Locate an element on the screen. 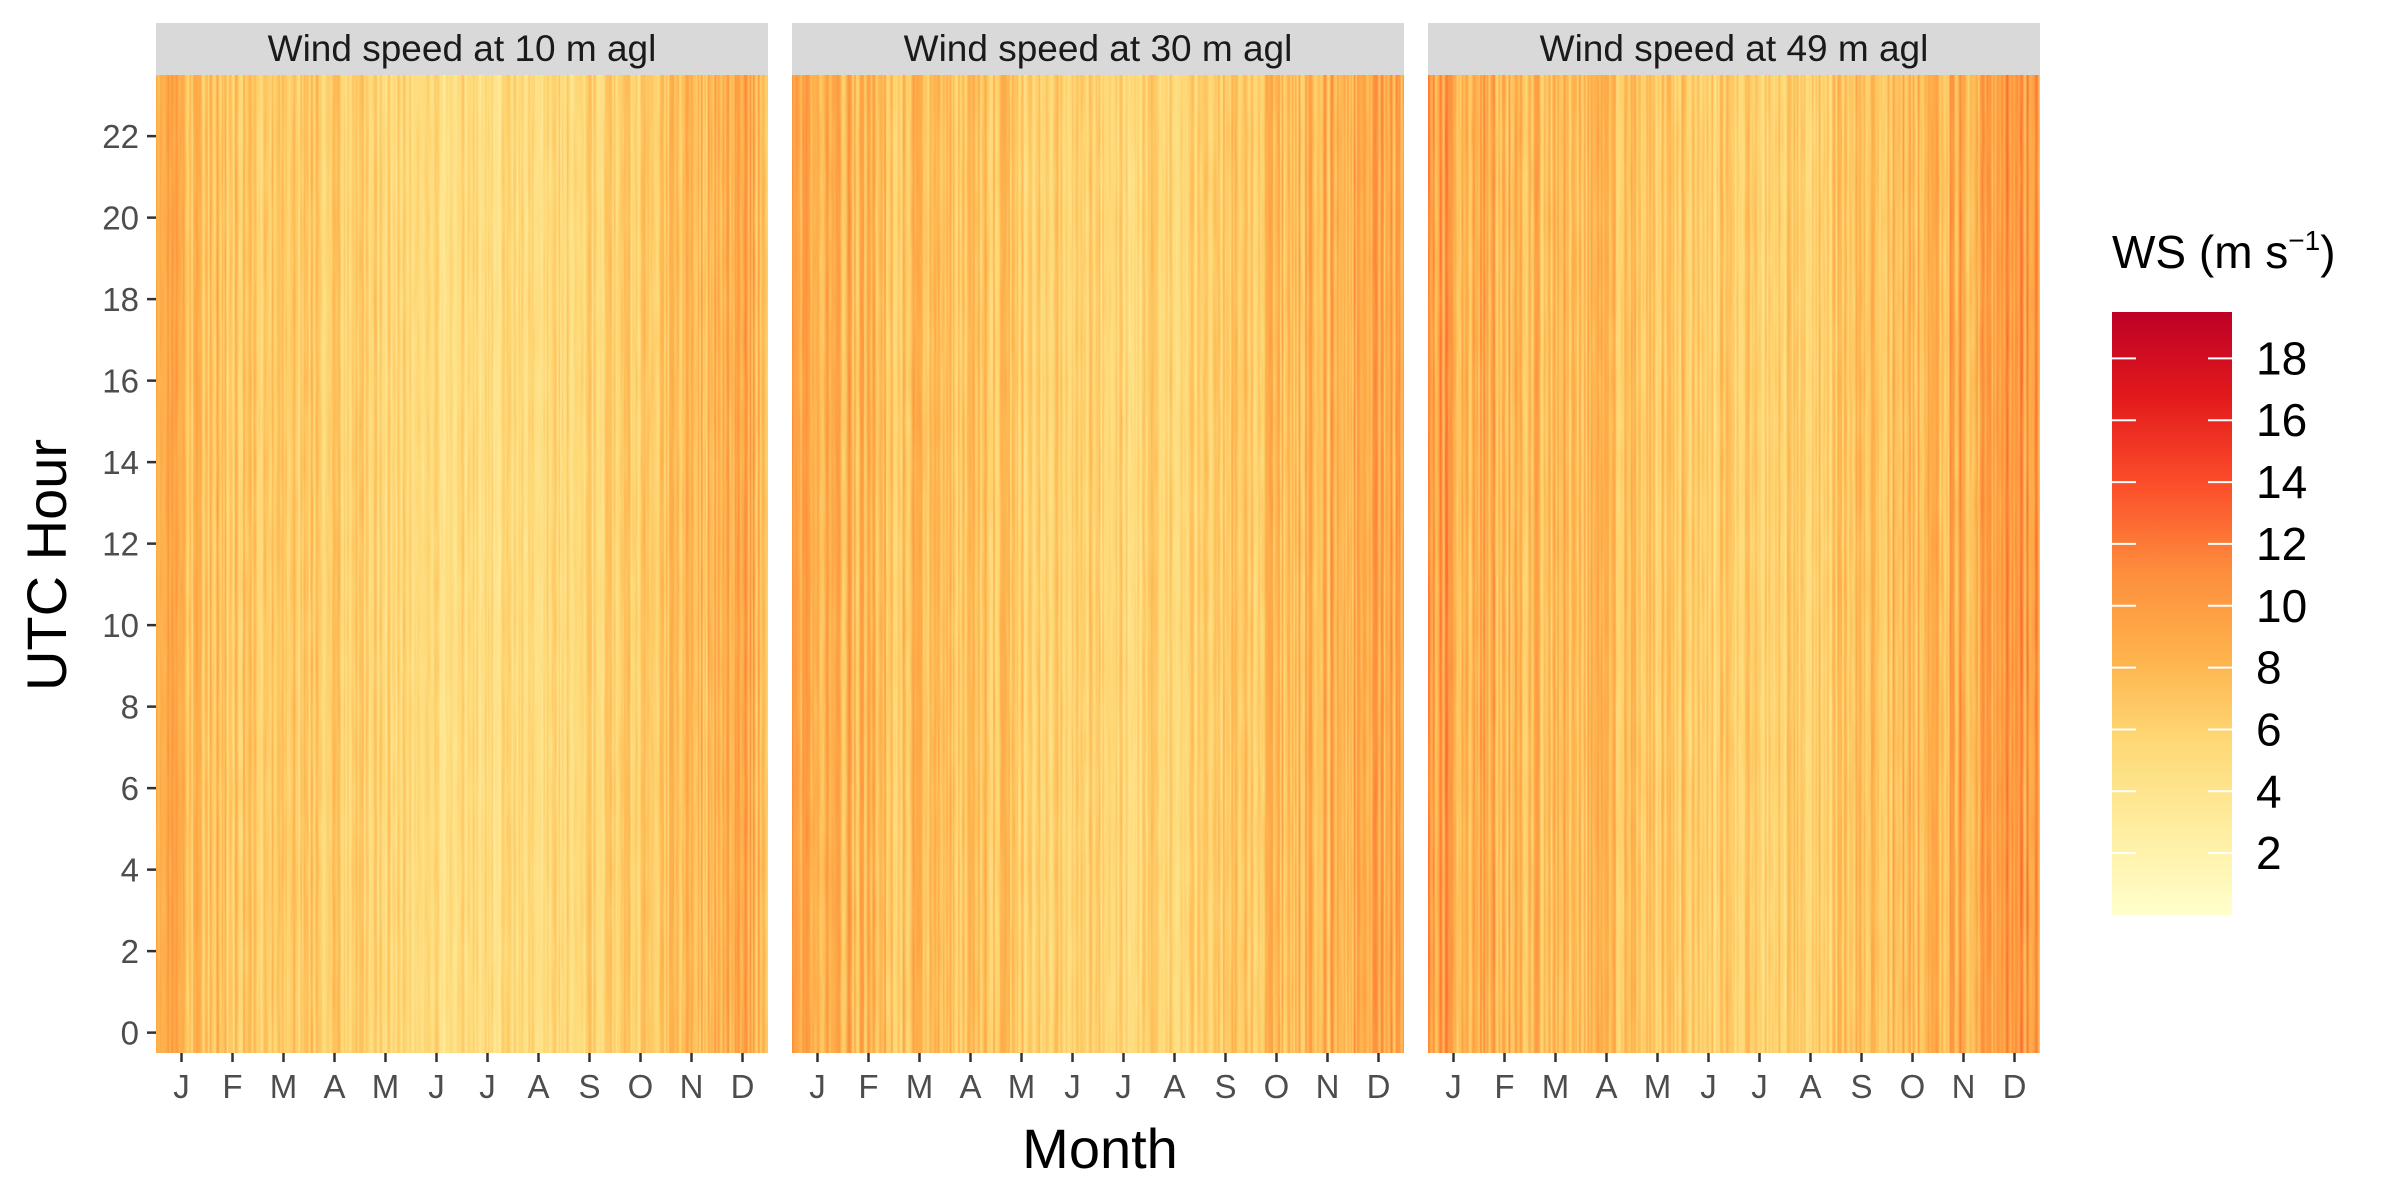  y-tick-label: 4 is located at coordinates (130, 870).